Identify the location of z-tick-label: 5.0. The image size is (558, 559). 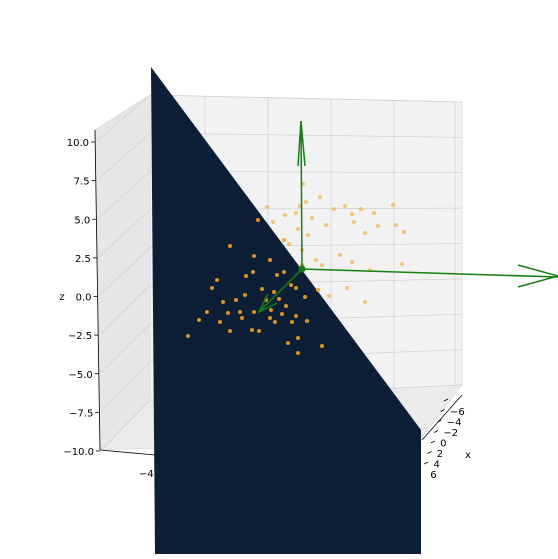
(82, 220).